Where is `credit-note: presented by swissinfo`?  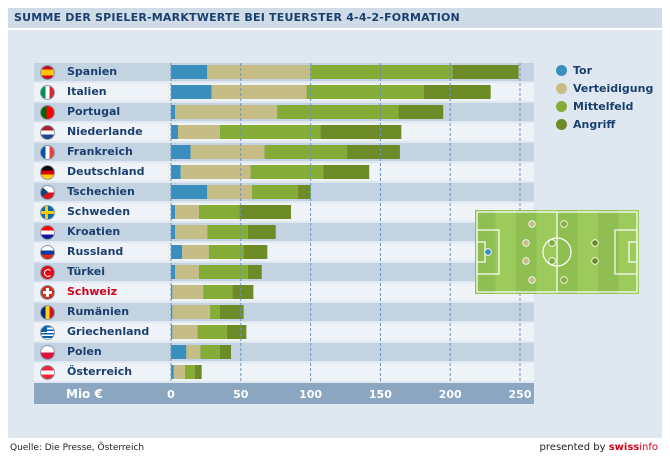 credit-note: presented by swissinfo is located at coordinates (599, 447).